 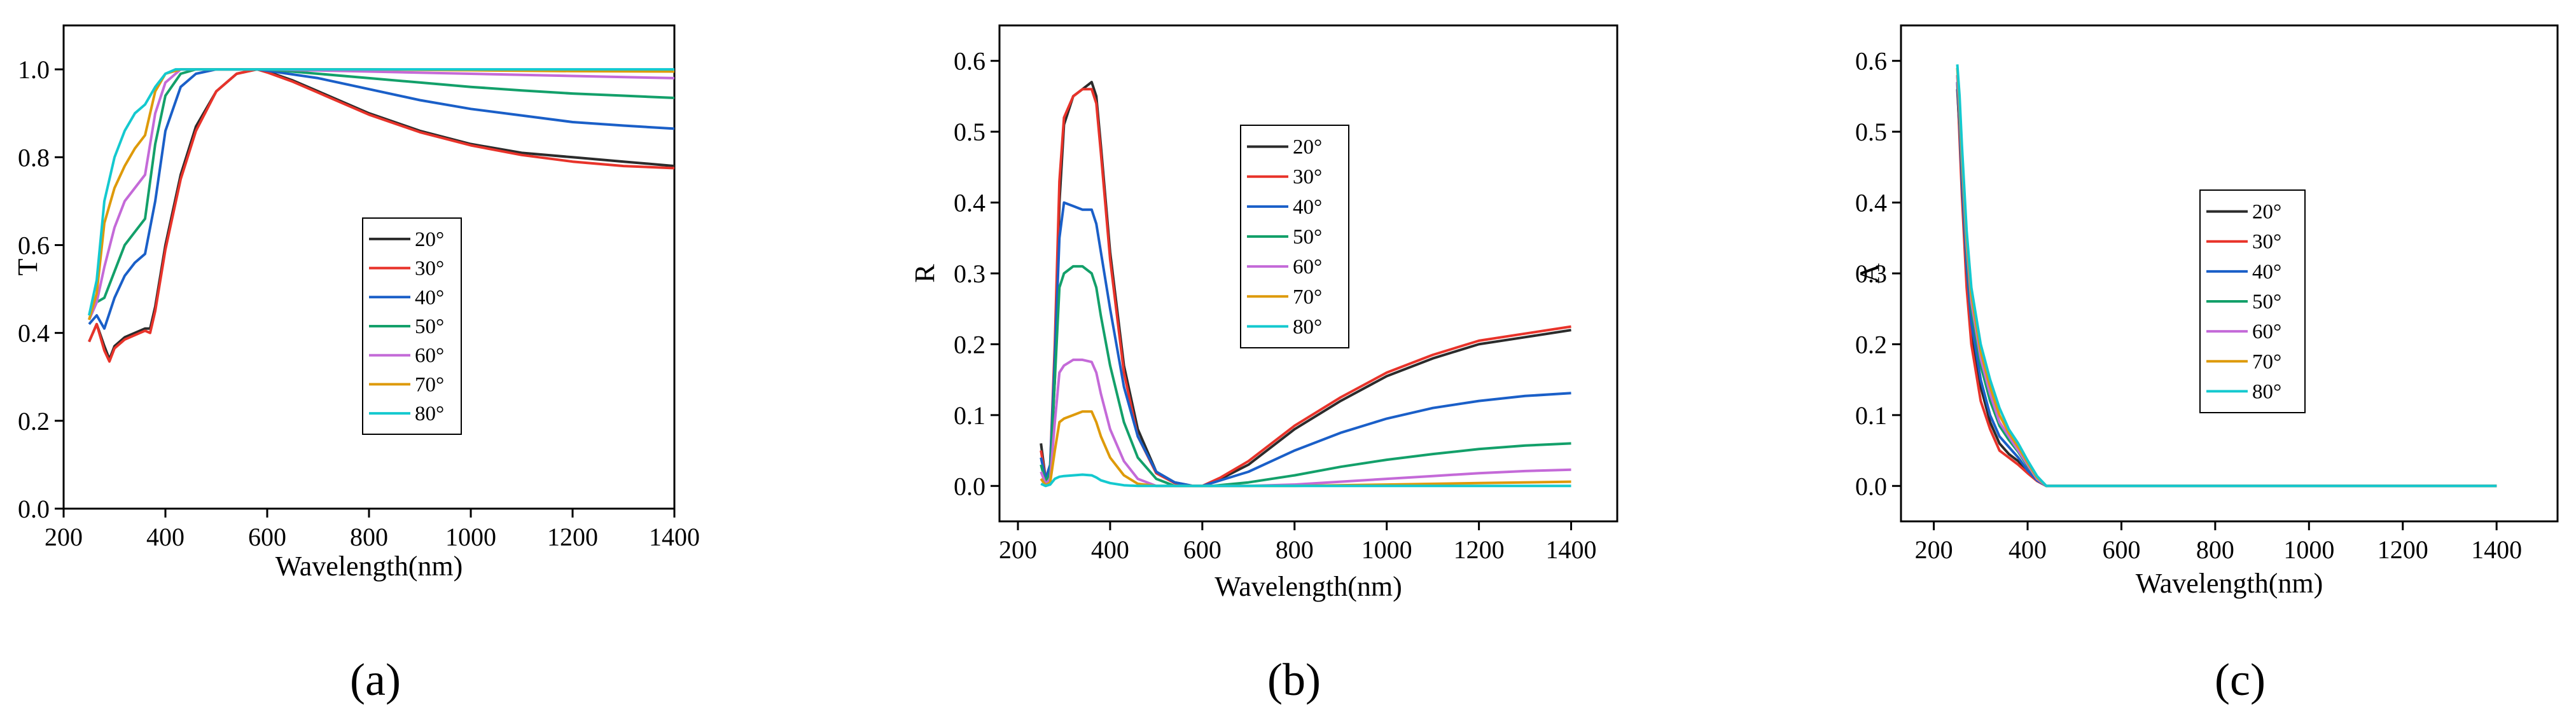 I want to click on series-line-40deg, so click(x=1305, y=344).